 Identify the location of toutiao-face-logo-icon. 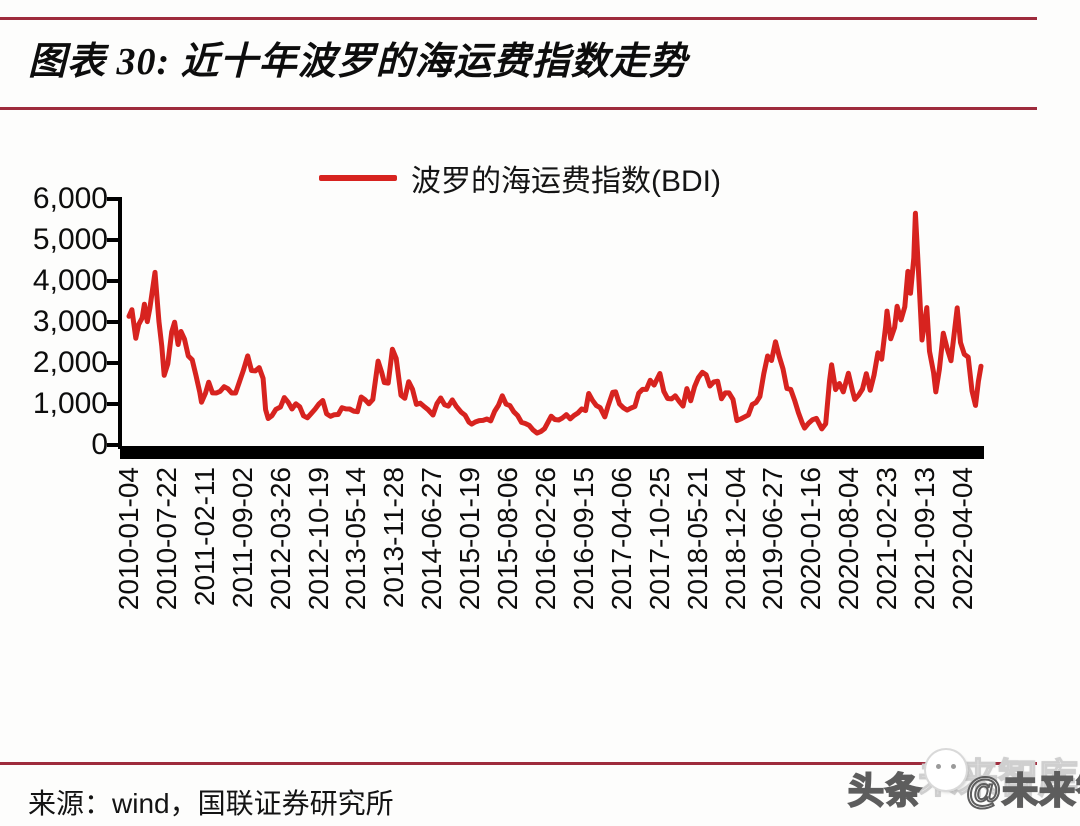
(946, 770).